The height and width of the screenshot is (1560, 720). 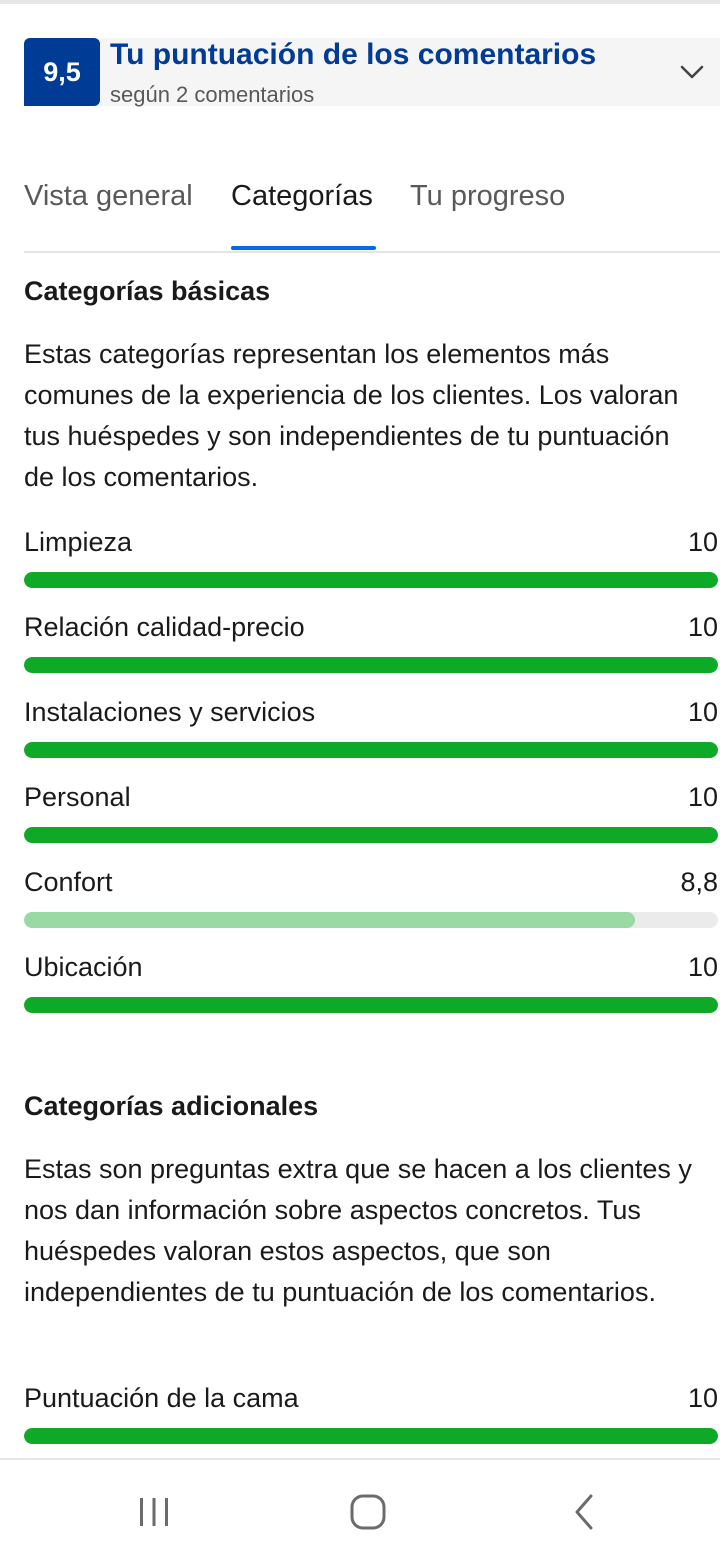 What do you see at coordinates (147, 291) in the screenshot?
I see `basic-categories-title: Categorías básicas` at bounding box center [147, 291].